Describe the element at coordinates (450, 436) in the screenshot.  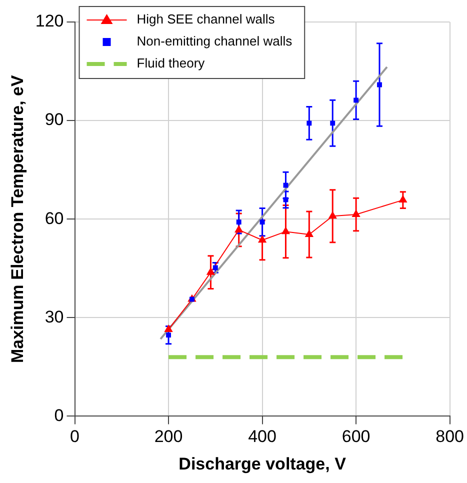
I see `x-tick-label: 800` at that location.